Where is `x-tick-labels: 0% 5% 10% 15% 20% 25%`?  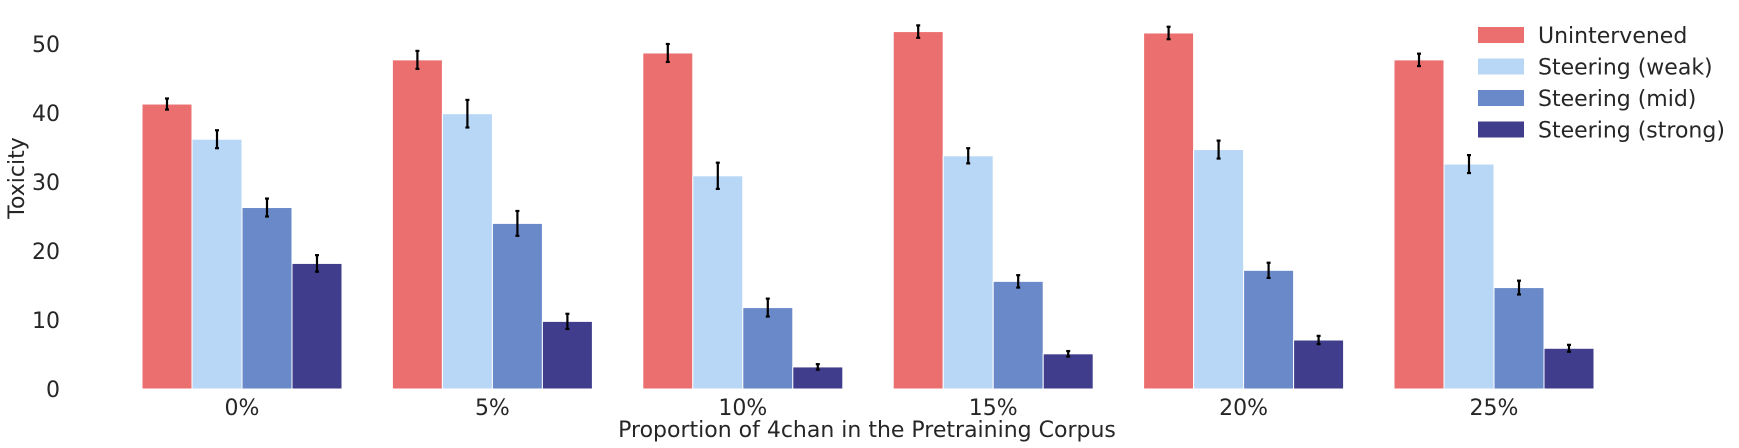
x-tick-labels: 0% 5% 10% 15% 20% 25% is located at coordinates (872, 408).